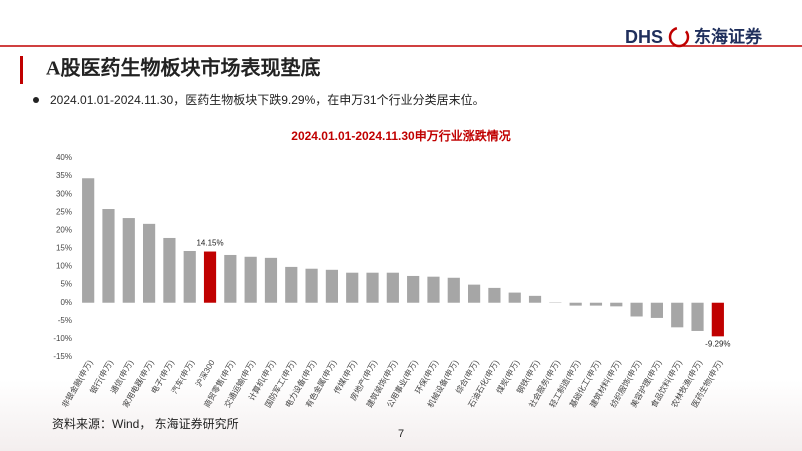 This screenshot has width=802, height=451. What do you see at coordinates (66, 284) in the screenshot?
I see `y-tick-label: 5%` at bounding box center [66, 284].